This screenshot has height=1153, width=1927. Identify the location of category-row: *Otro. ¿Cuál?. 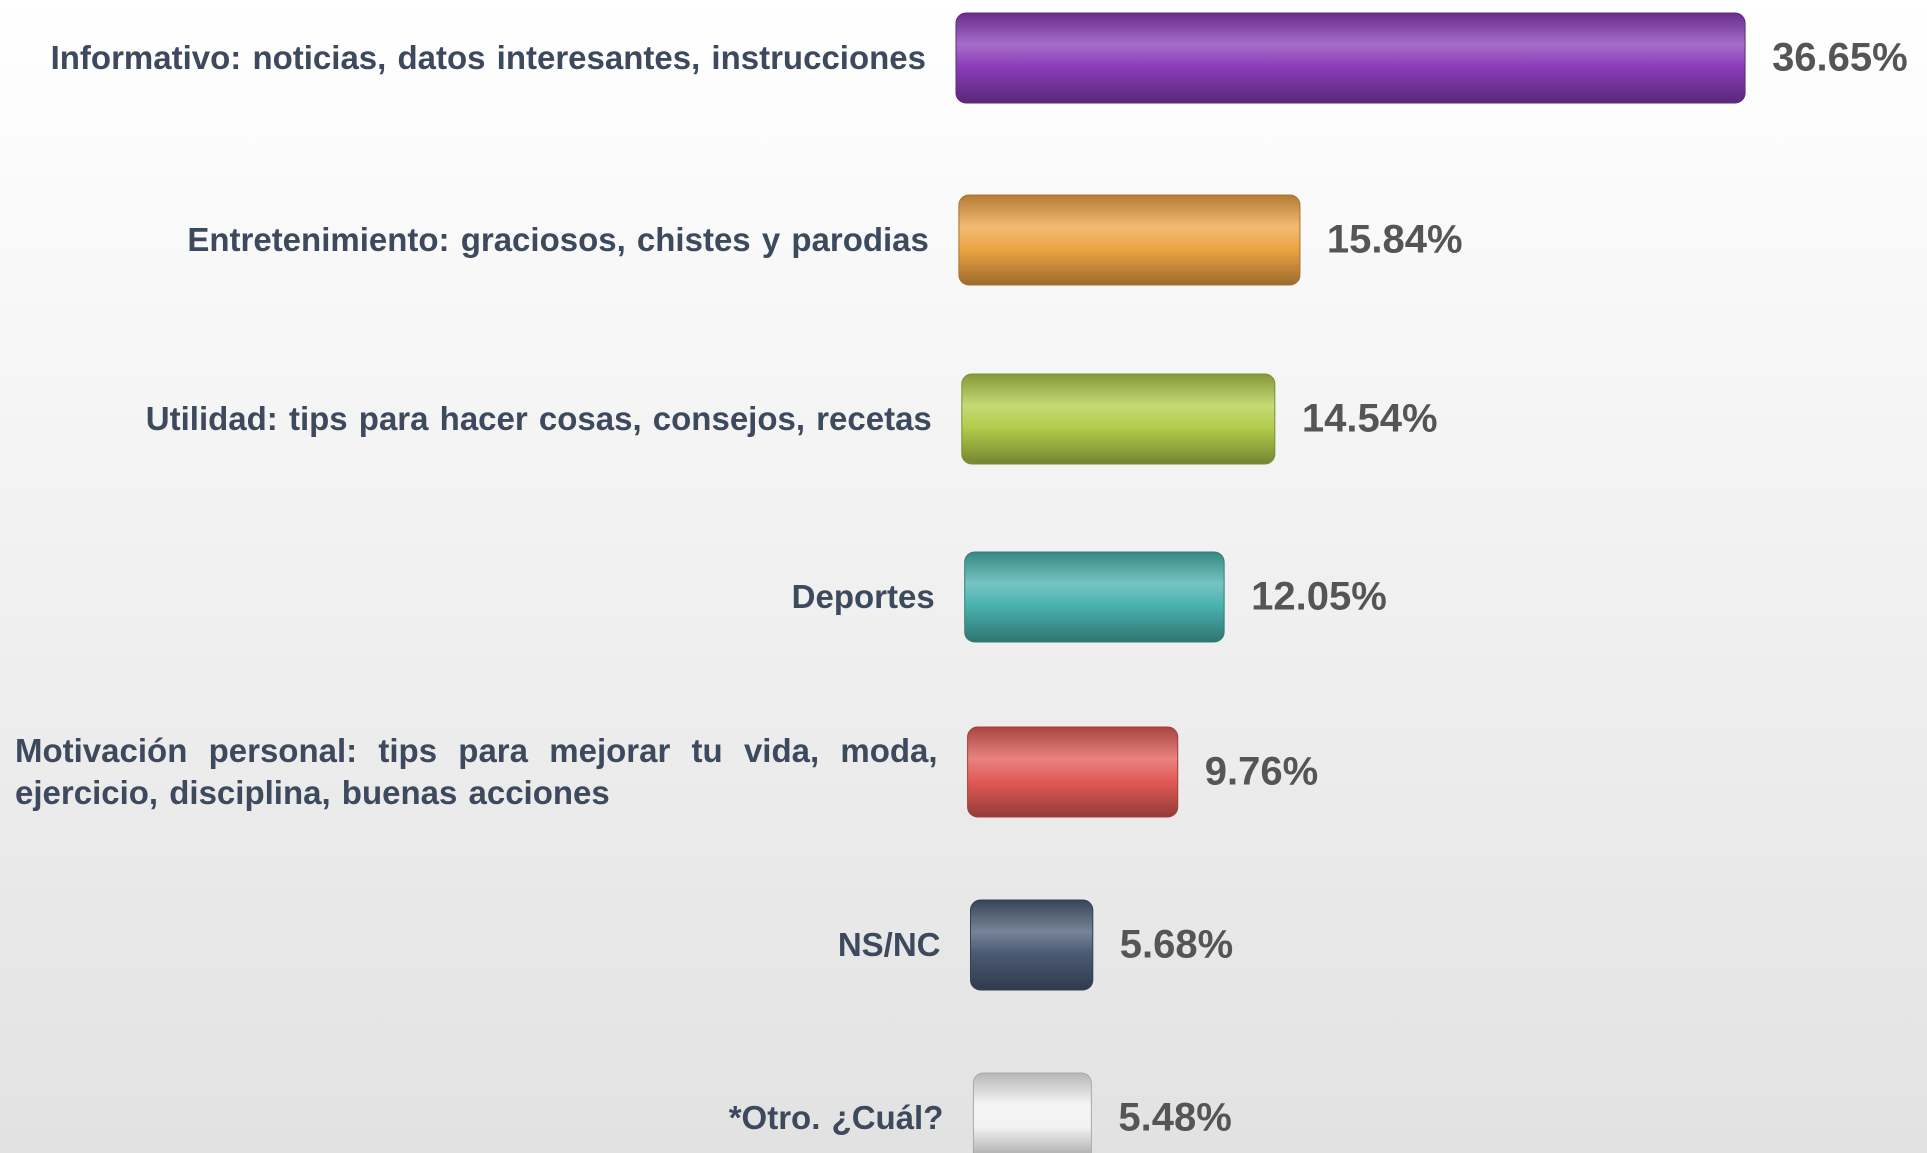
(479, 1118).